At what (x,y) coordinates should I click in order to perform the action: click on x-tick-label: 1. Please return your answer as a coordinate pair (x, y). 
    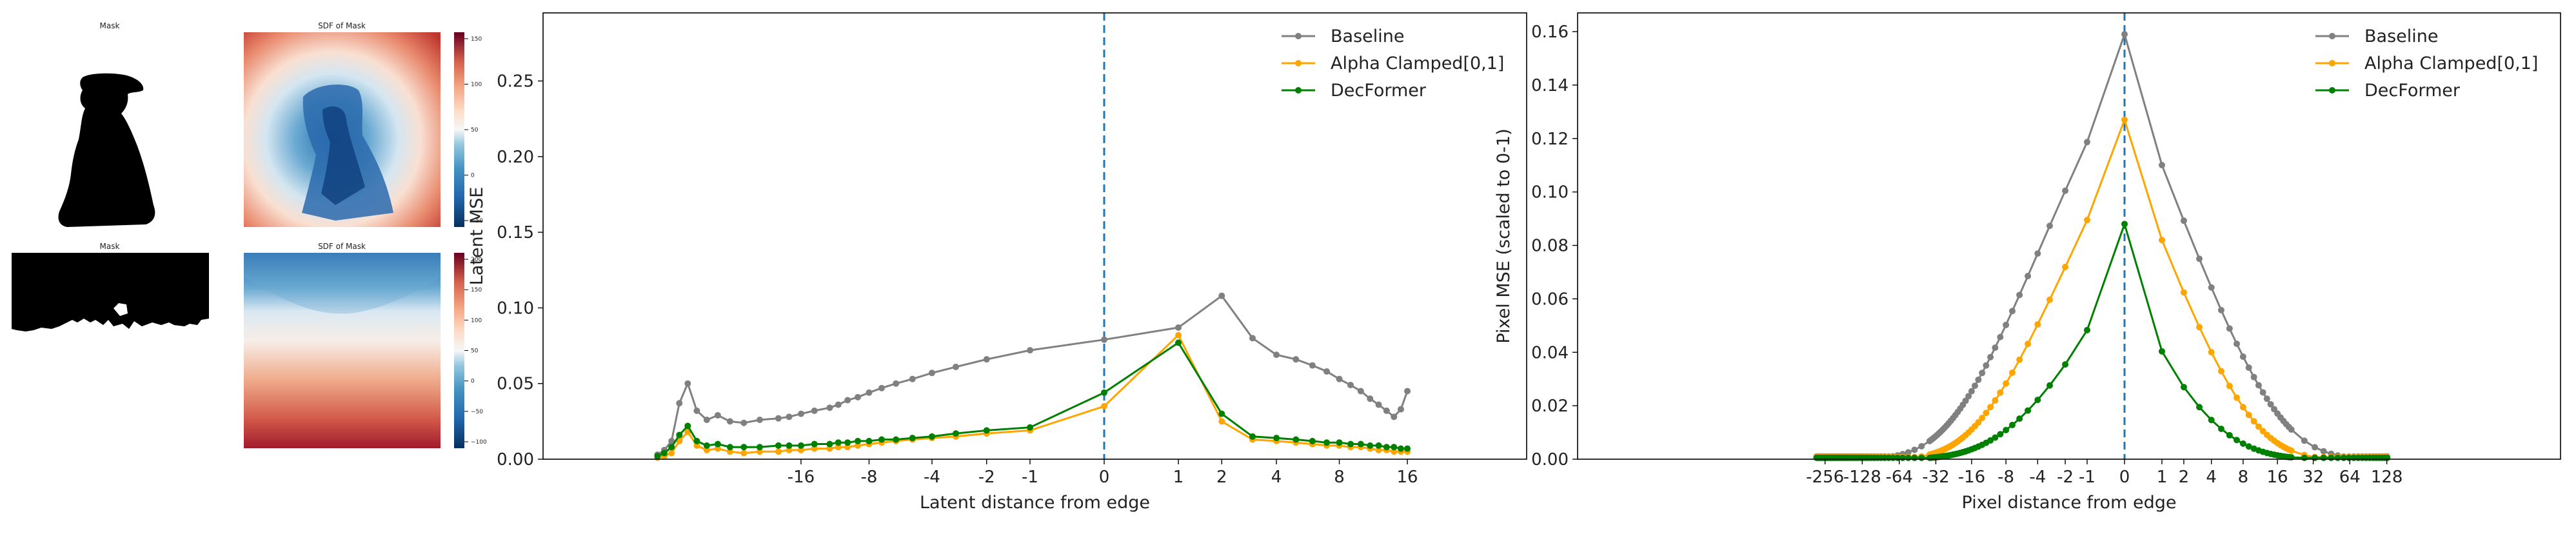
    Looking at the image, I should click on (2162, 477).